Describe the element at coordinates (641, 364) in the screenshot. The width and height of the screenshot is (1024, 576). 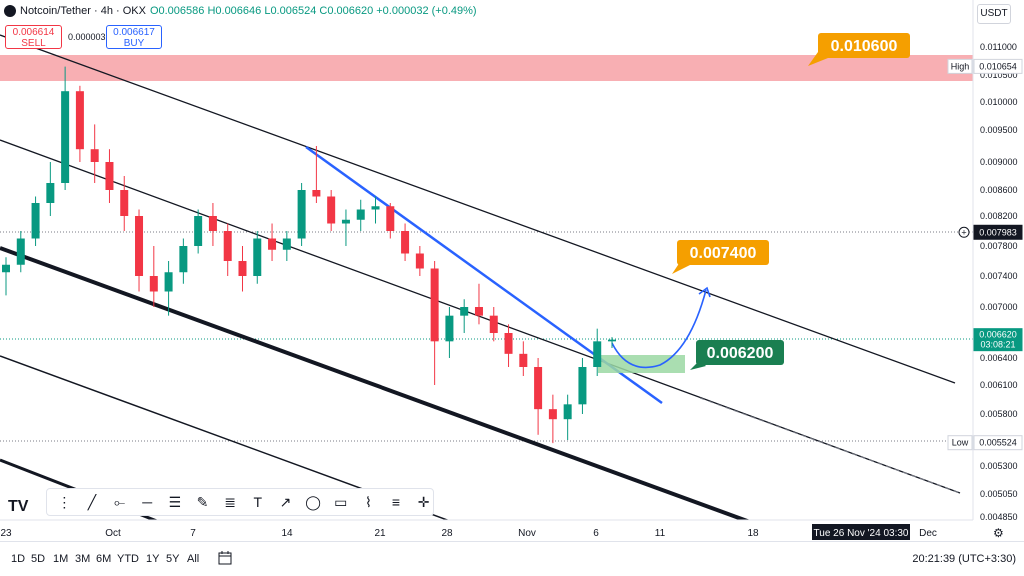
I see `target-zone` at that location.